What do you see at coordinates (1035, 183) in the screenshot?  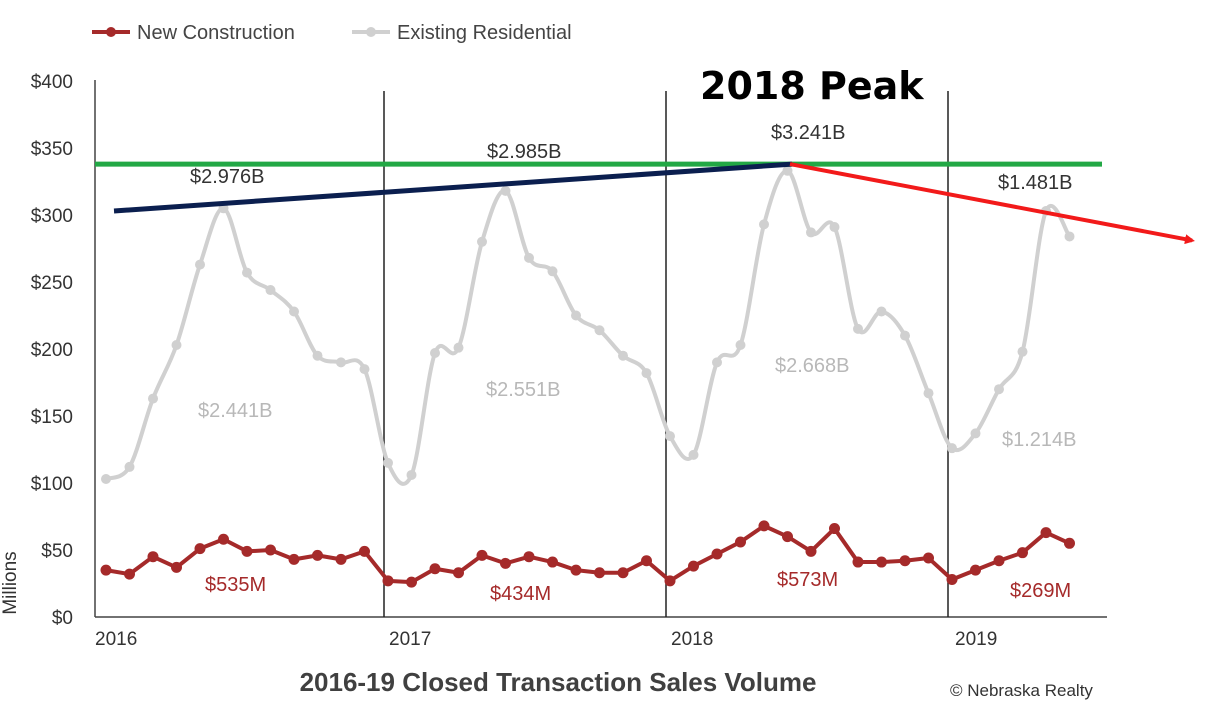 I see `total-label-2019: $1.481B` at bounding box center [1035, 183].